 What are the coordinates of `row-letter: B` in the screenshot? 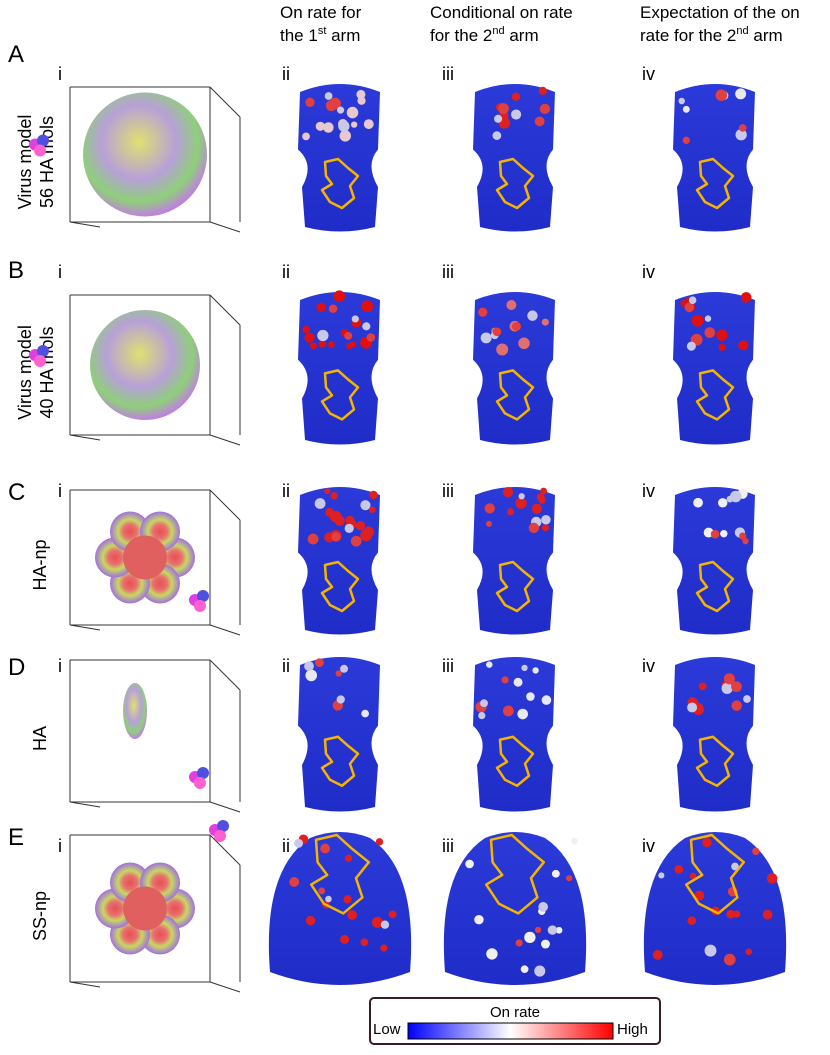 It's located at (16, 270).